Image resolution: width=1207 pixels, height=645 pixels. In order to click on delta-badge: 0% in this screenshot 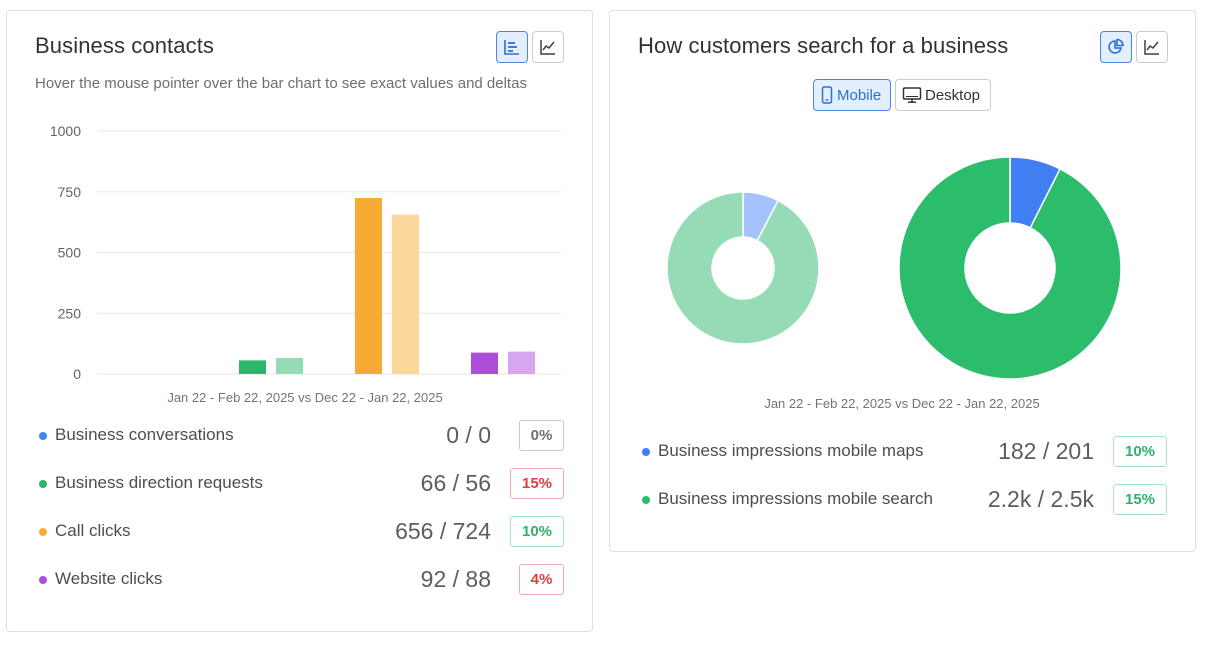, I will do `click(541, 435)`.